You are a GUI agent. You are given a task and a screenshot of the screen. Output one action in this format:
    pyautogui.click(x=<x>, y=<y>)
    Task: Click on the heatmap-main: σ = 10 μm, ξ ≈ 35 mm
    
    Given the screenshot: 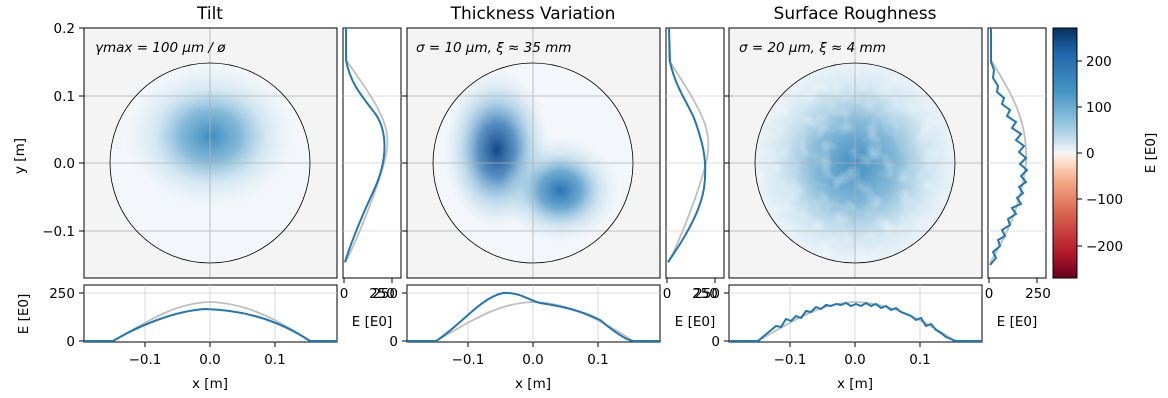 What is the action you would take?
    pyautogui.click(x=531, y=153)
    